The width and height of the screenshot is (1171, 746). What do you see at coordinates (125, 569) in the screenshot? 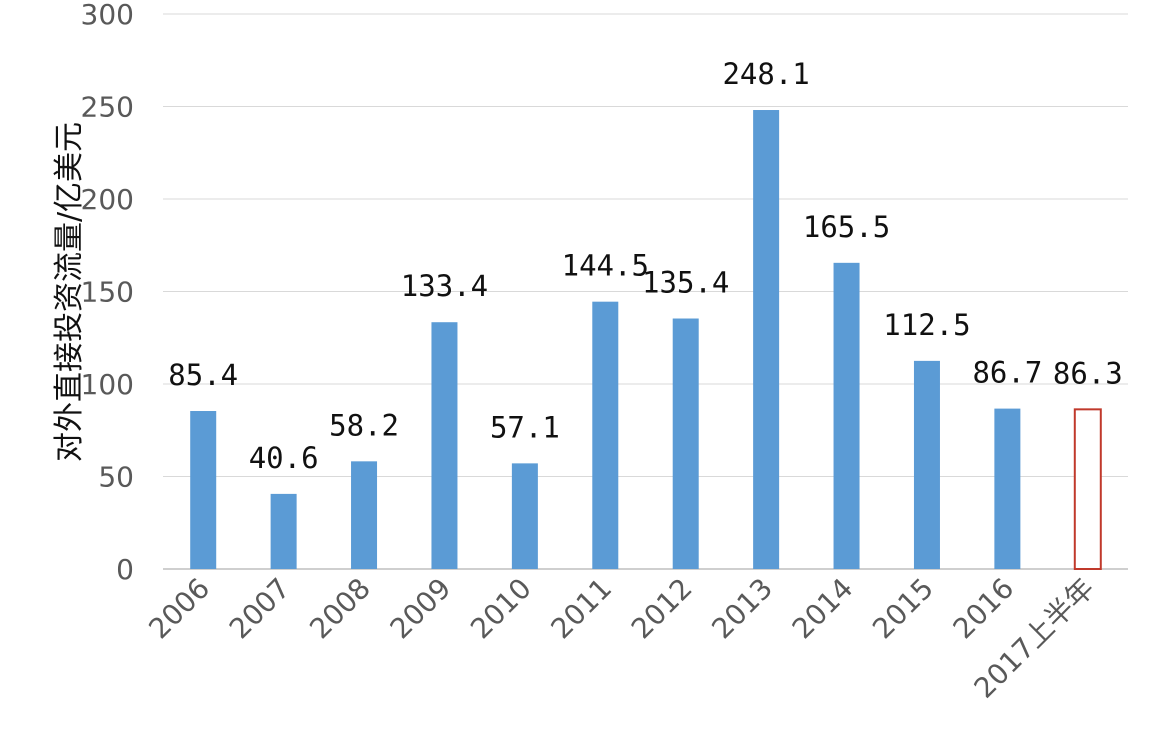
I see `y-tick-label: 0` at bounding box center [125, 569].